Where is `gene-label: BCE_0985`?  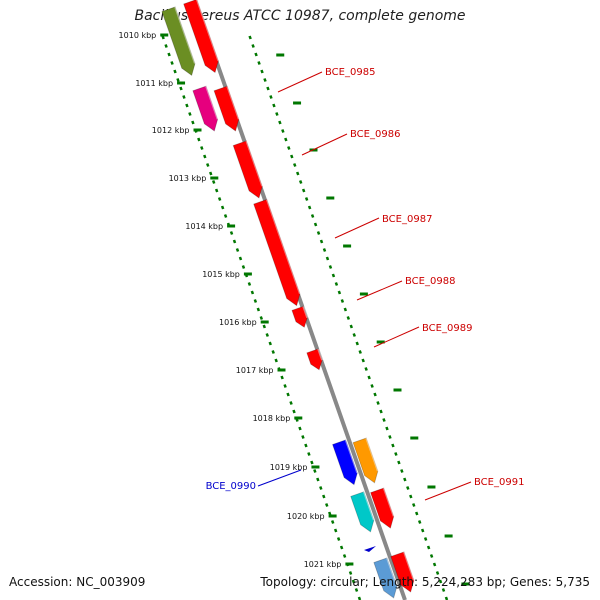
gene-label: BCE_0985 is located at coordinates (350, 72).